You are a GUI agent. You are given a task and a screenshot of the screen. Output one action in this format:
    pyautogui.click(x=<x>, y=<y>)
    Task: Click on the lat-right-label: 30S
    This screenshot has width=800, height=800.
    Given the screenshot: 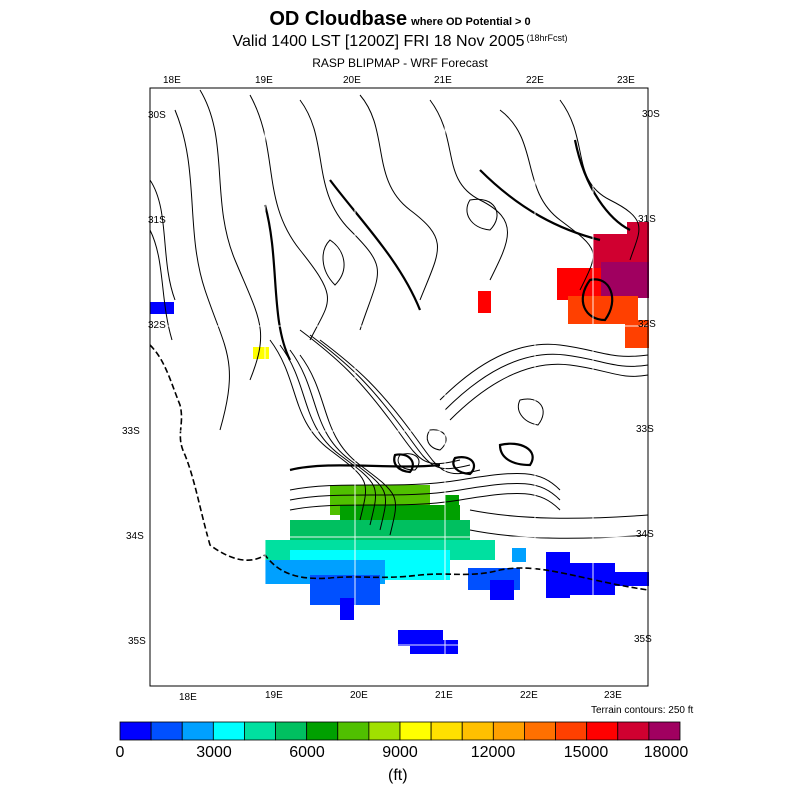 What is the action you would take?
    pyautogui.click(x=651, y=114)
    